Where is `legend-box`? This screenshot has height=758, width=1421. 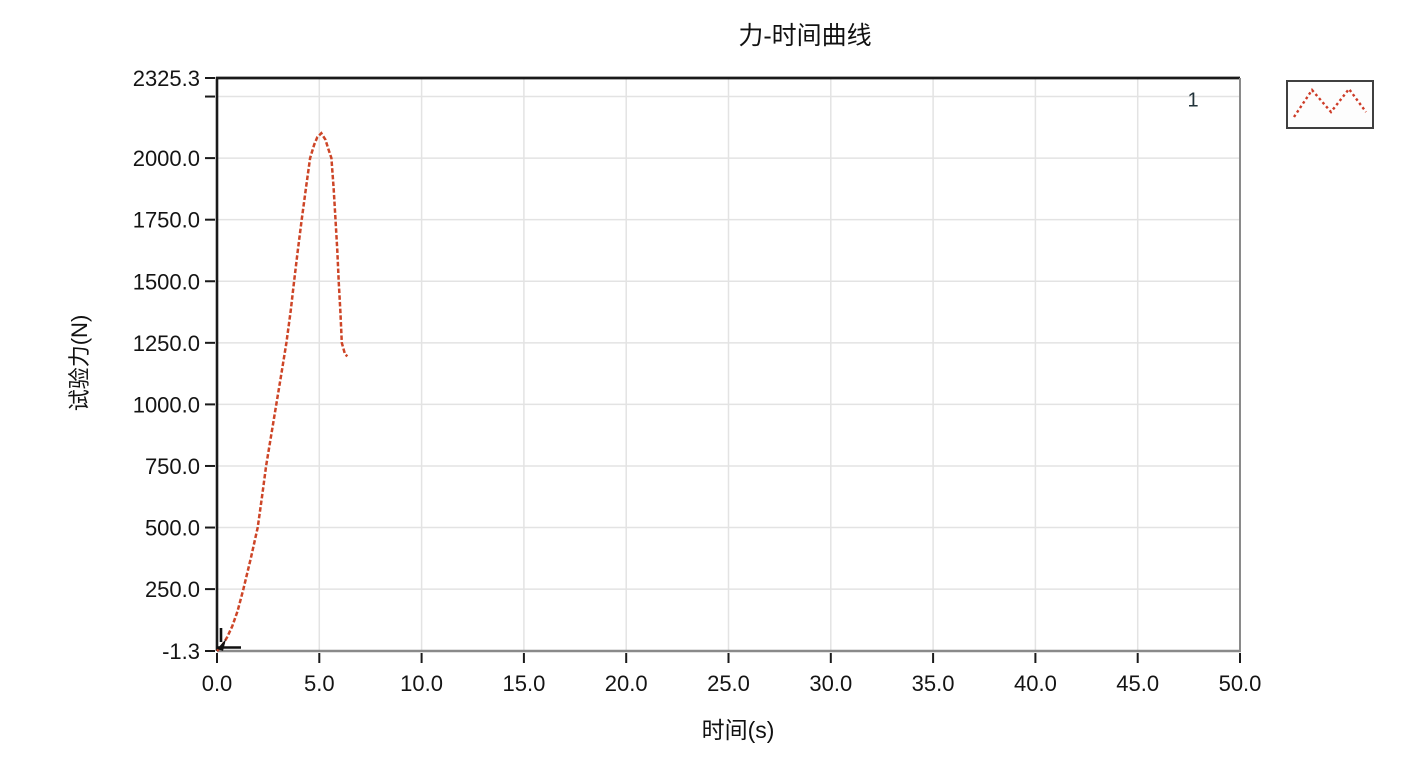
legend-box is located at coordinates (1330, 104).